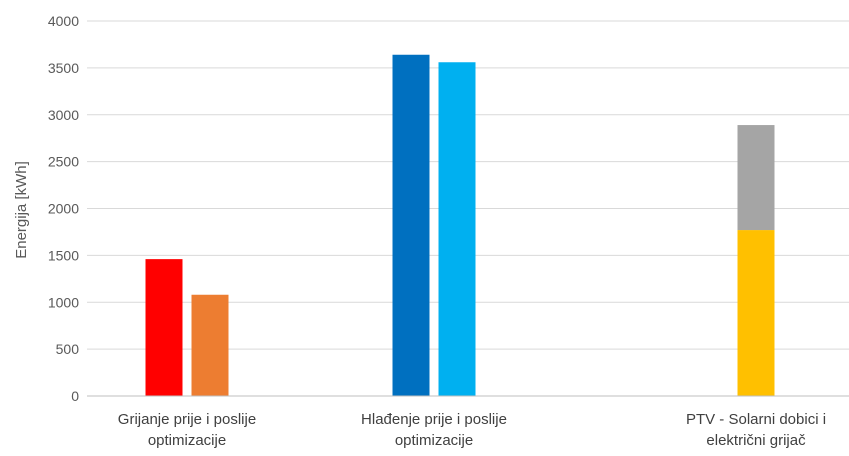  I want to click on category-label: električni grijač, so click(756, 440).